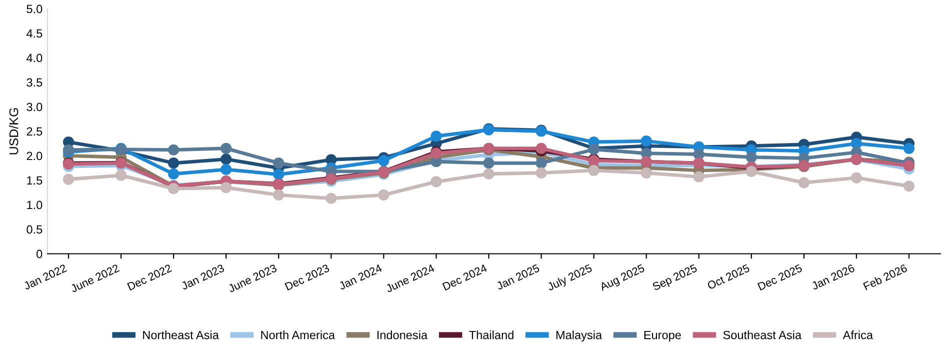 The width and height of the screenshot is (950, 350). I want to click on y-tick-label: 3.0, so click(34, 107).